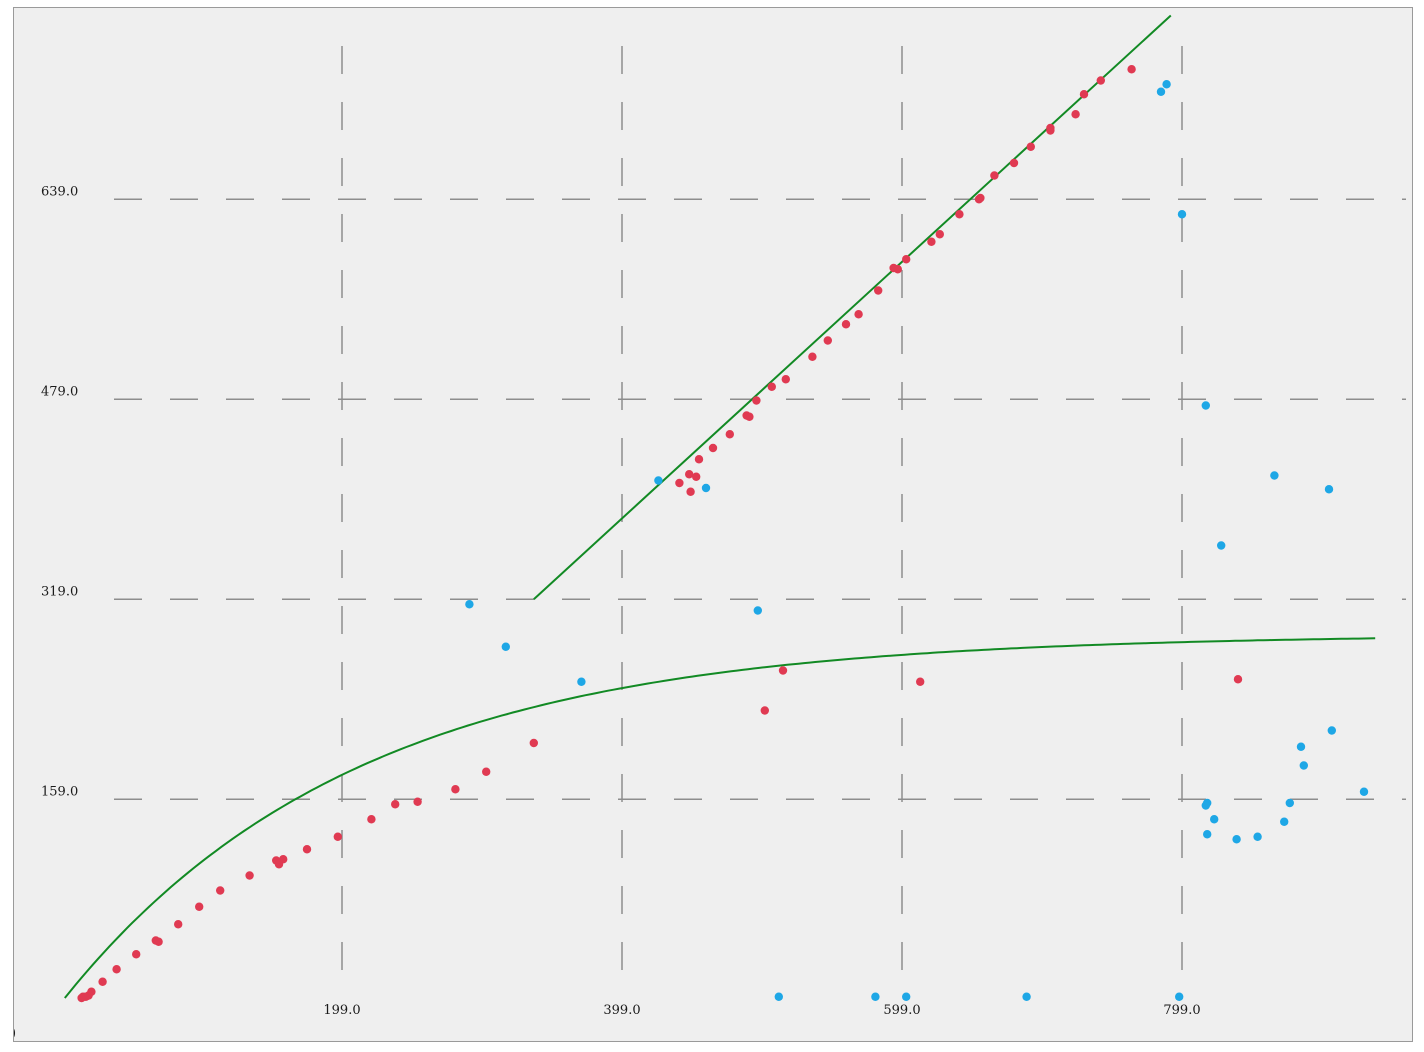  I want to click on y-tick-label: 479.0, so click(59, 391).